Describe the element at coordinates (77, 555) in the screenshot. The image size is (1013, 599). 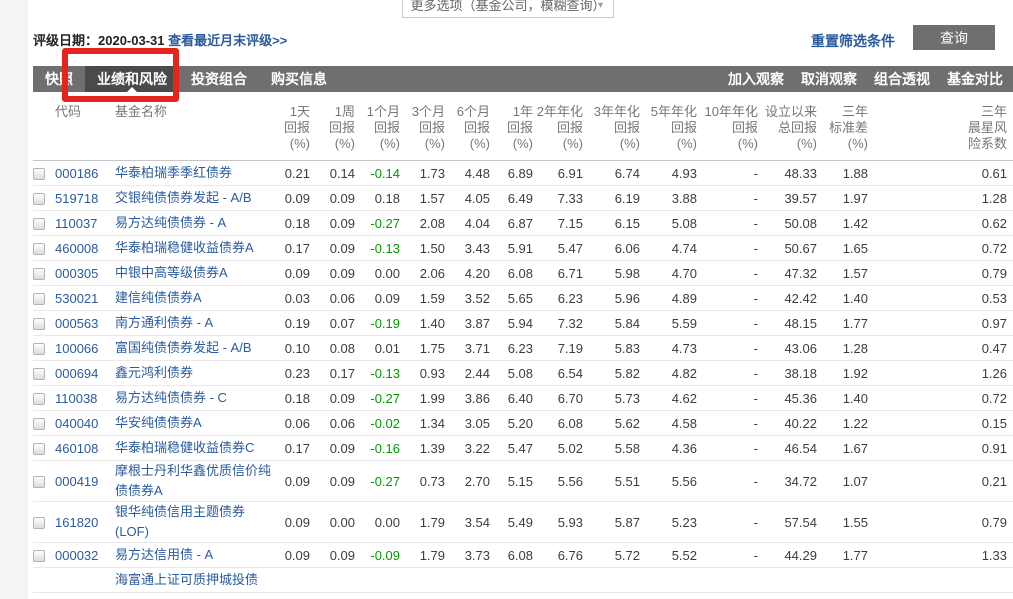
I see `fund-code-link: 000032` at that location.